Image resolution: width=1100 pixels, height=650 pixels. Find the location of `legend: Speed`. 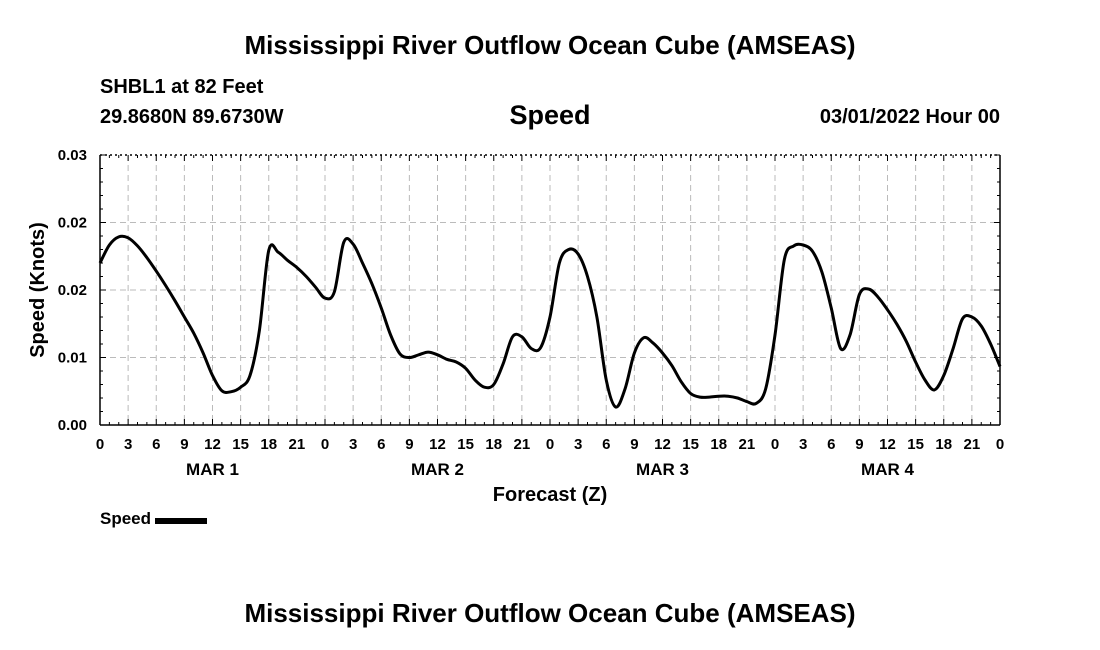

legend: Speed is located at coordinates (154, 519).